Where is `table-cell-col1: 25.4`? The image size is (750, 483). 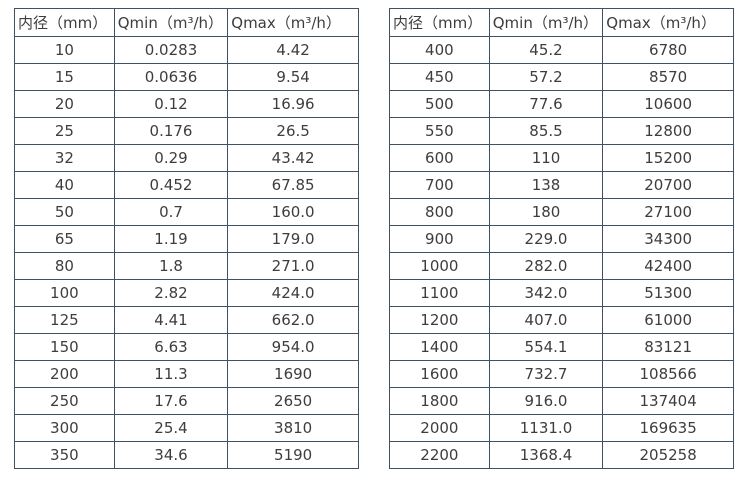 table-cell-col1: 25.4 is located at coordinates (171, 428).